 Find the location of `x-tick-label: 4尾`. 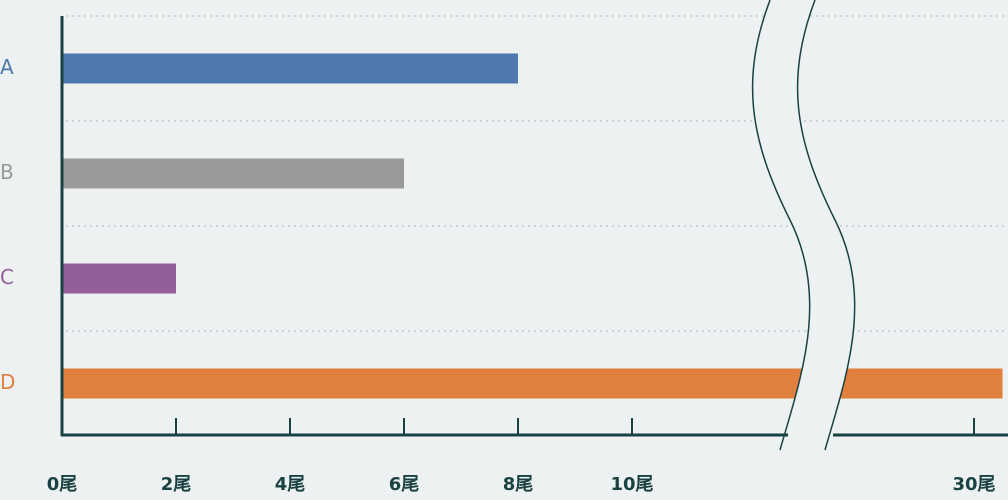

x-tick-label: 4尾 is located at coordinates (290, 484).